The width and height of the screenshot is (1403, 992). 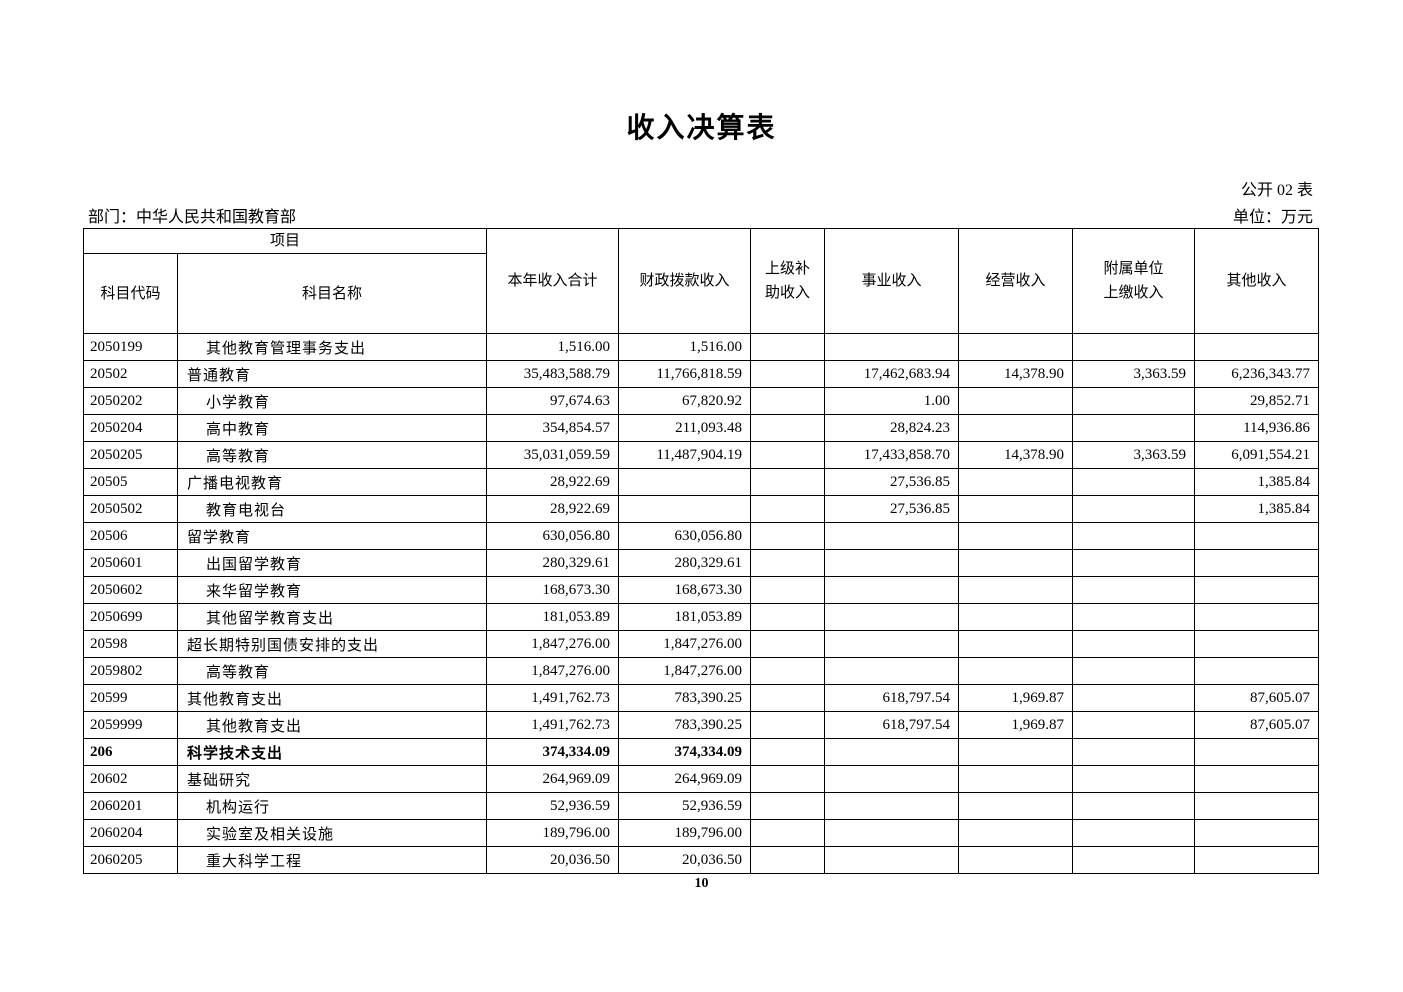 I want to click on cell-code: 2050199, so click(x=130, y=347).